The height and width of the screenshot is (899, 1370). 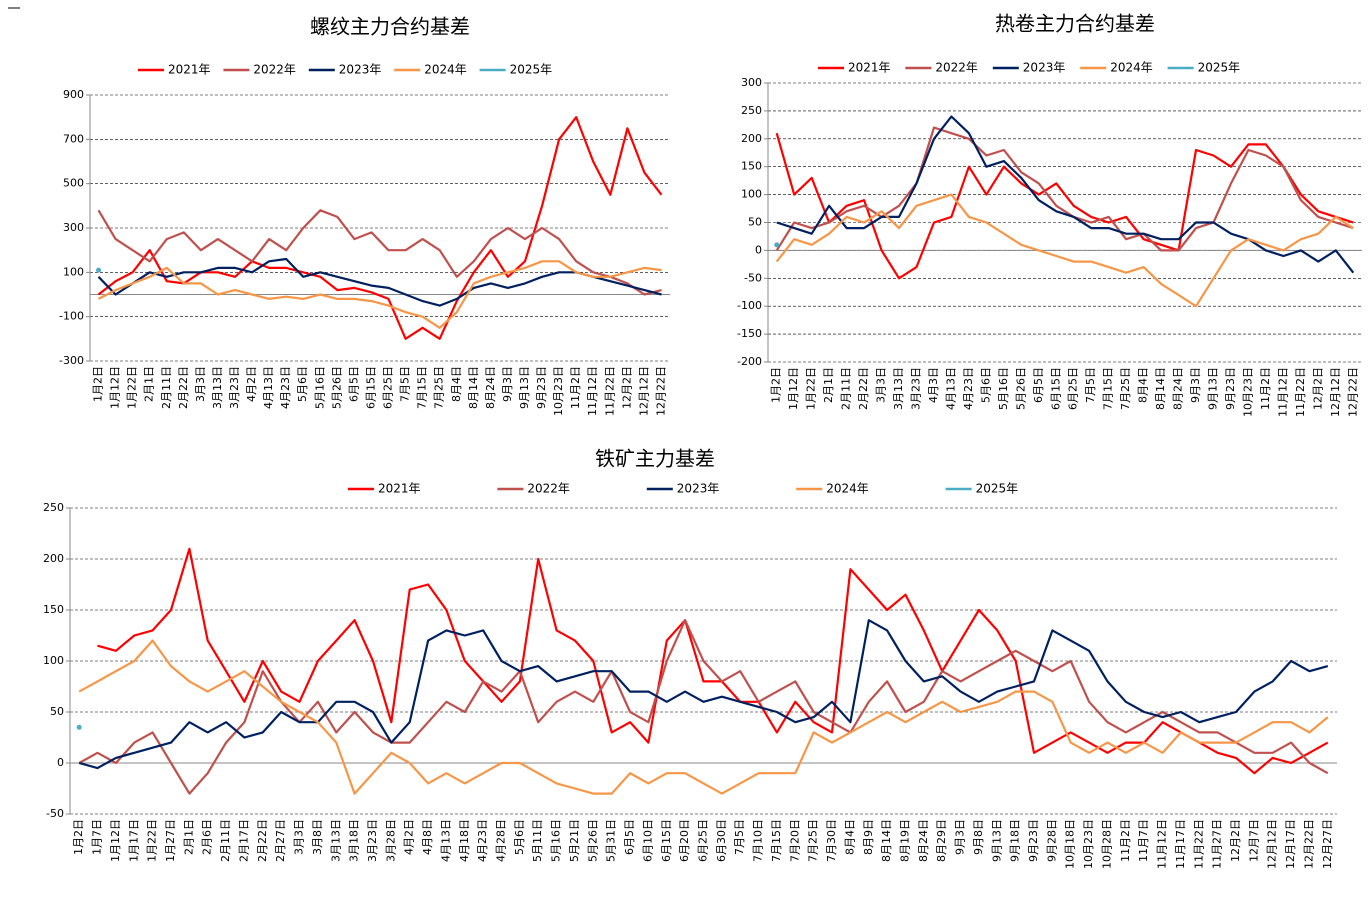 What do you see at coordinates (868, 837) in the screenshot?
I see `x-tick-label: 8月9日` at bounding box center [868, 837].